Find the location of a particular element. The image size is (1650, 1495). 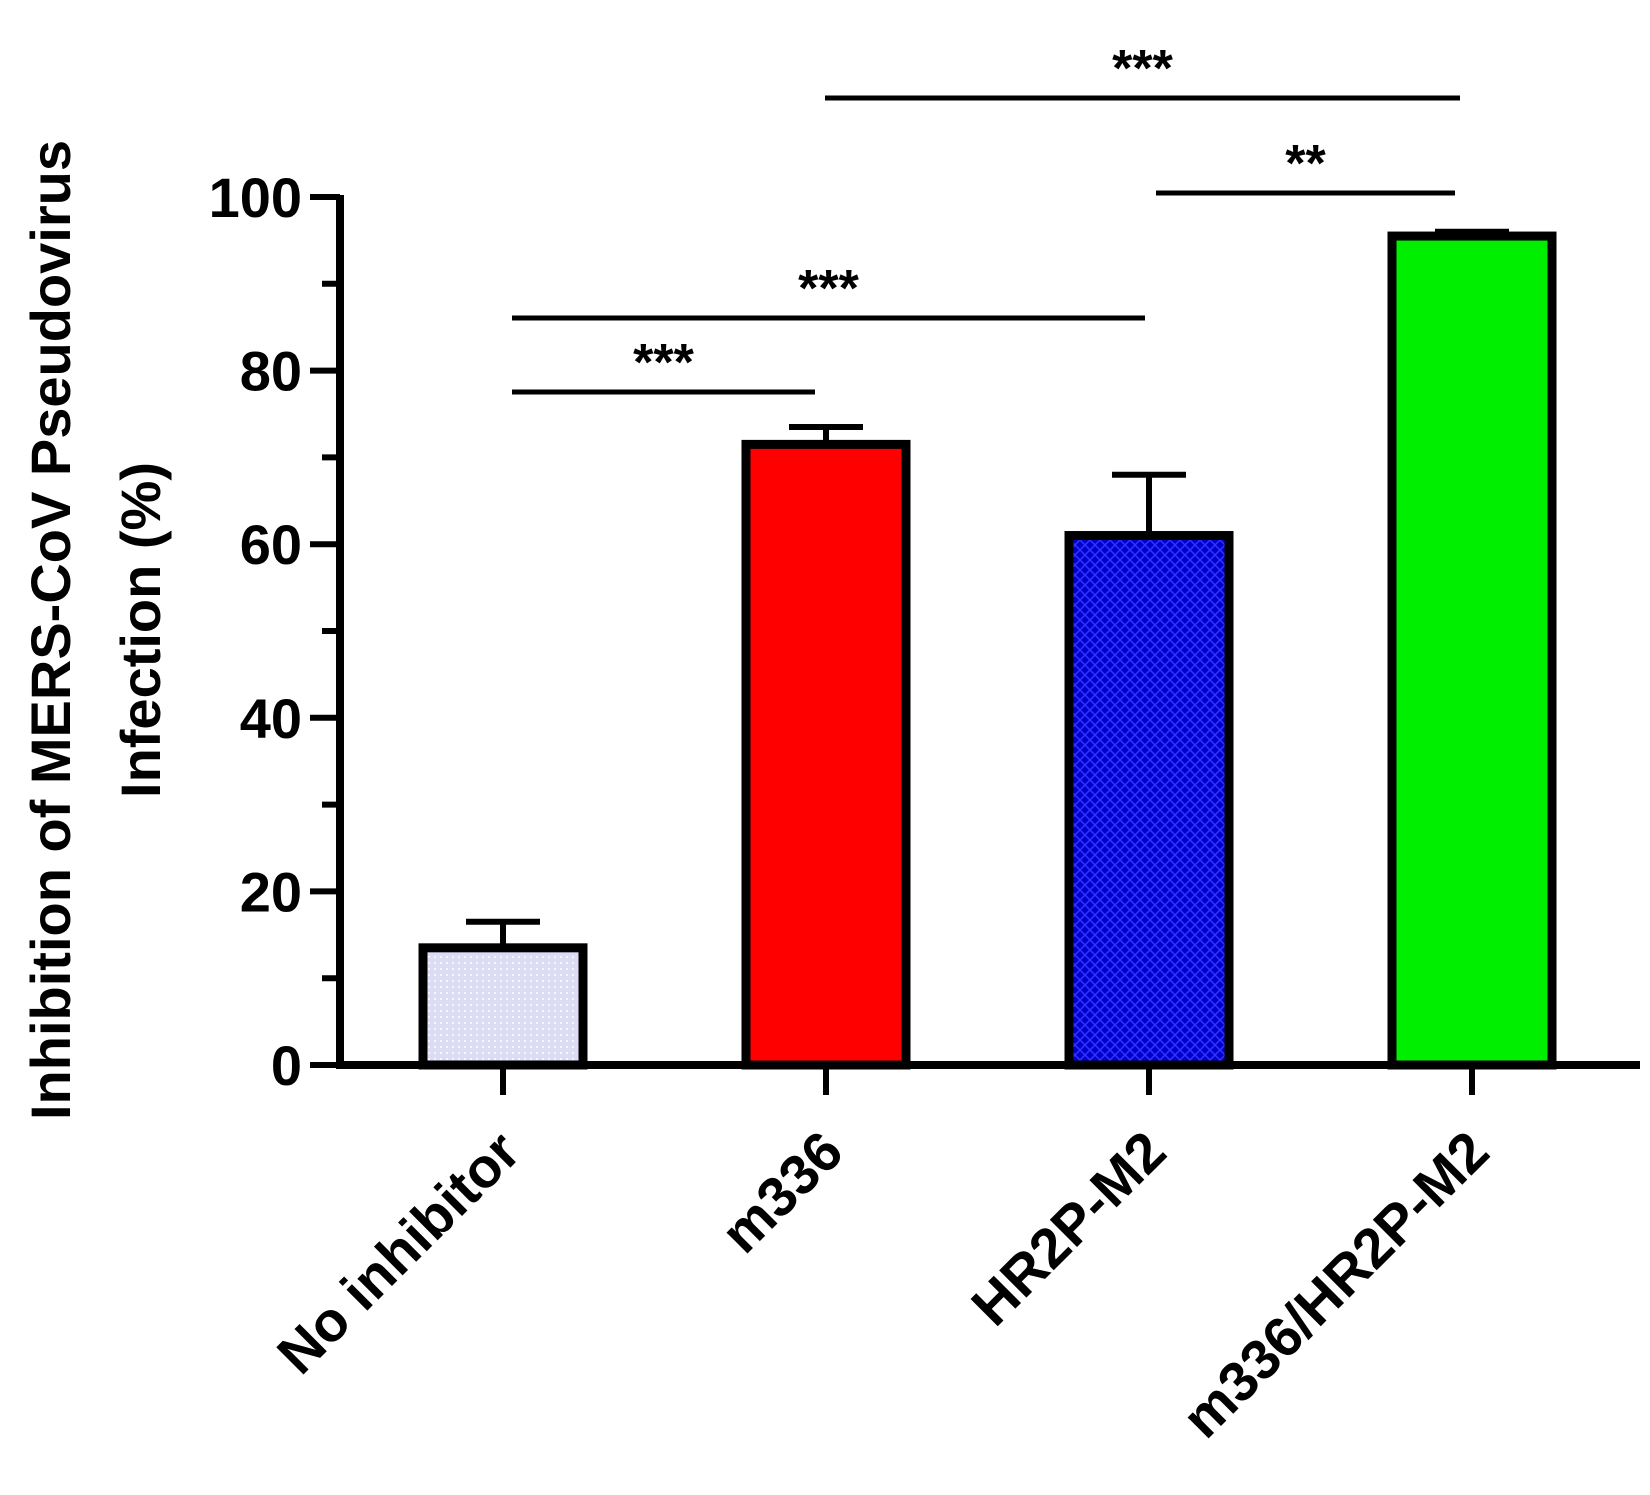

bar-hr2p-m2 is located at coordinates (1149, 800).